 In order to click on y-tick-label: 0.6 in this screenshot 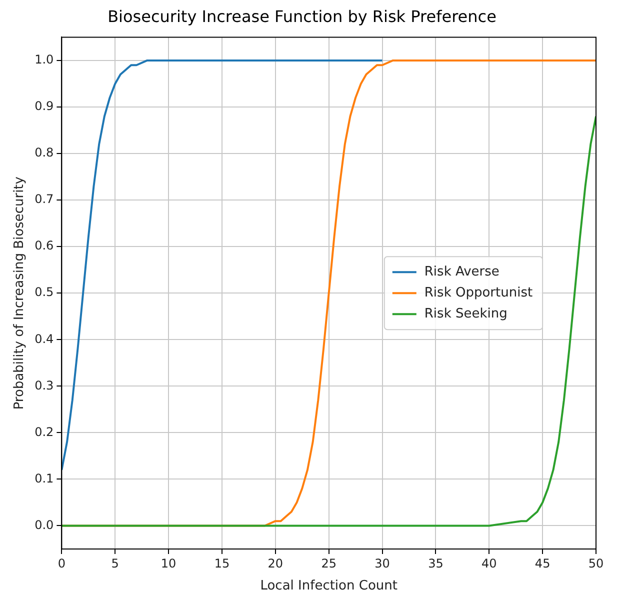, I will do `click(44, 245)`.